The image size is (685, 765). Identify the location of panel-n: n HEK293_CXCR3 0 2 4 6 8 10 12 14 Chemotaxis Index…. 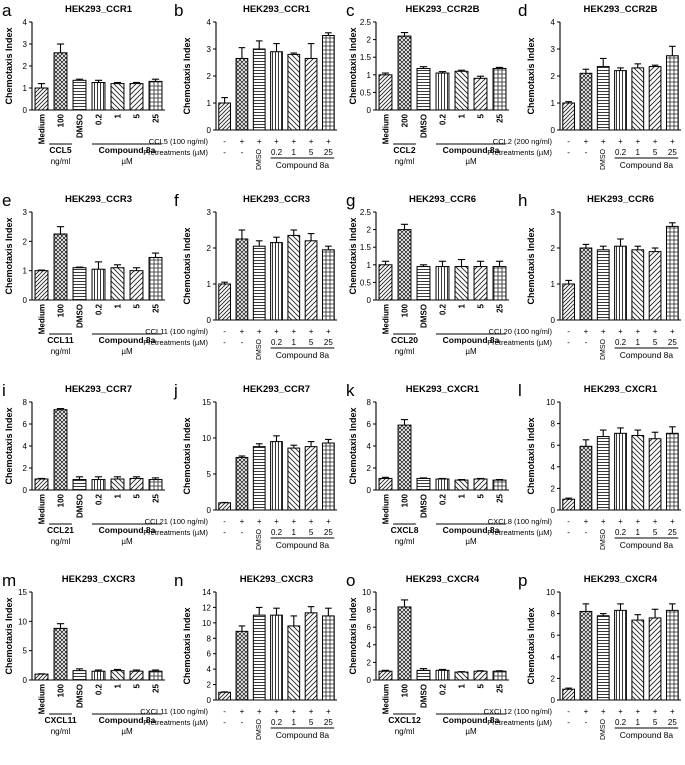
(238, 655).